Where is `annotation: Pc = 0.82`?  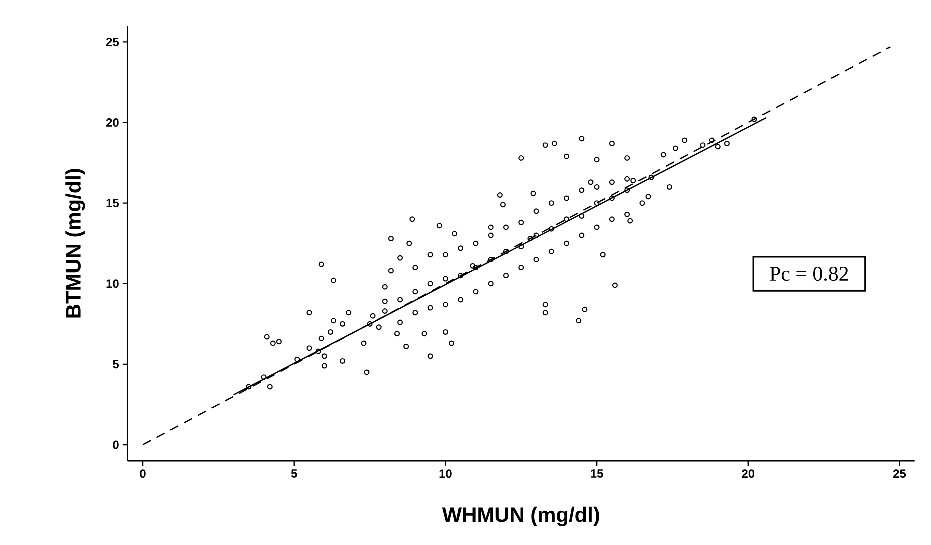 annotation: Pc = 0.82 is located at coordinates (809, 274).